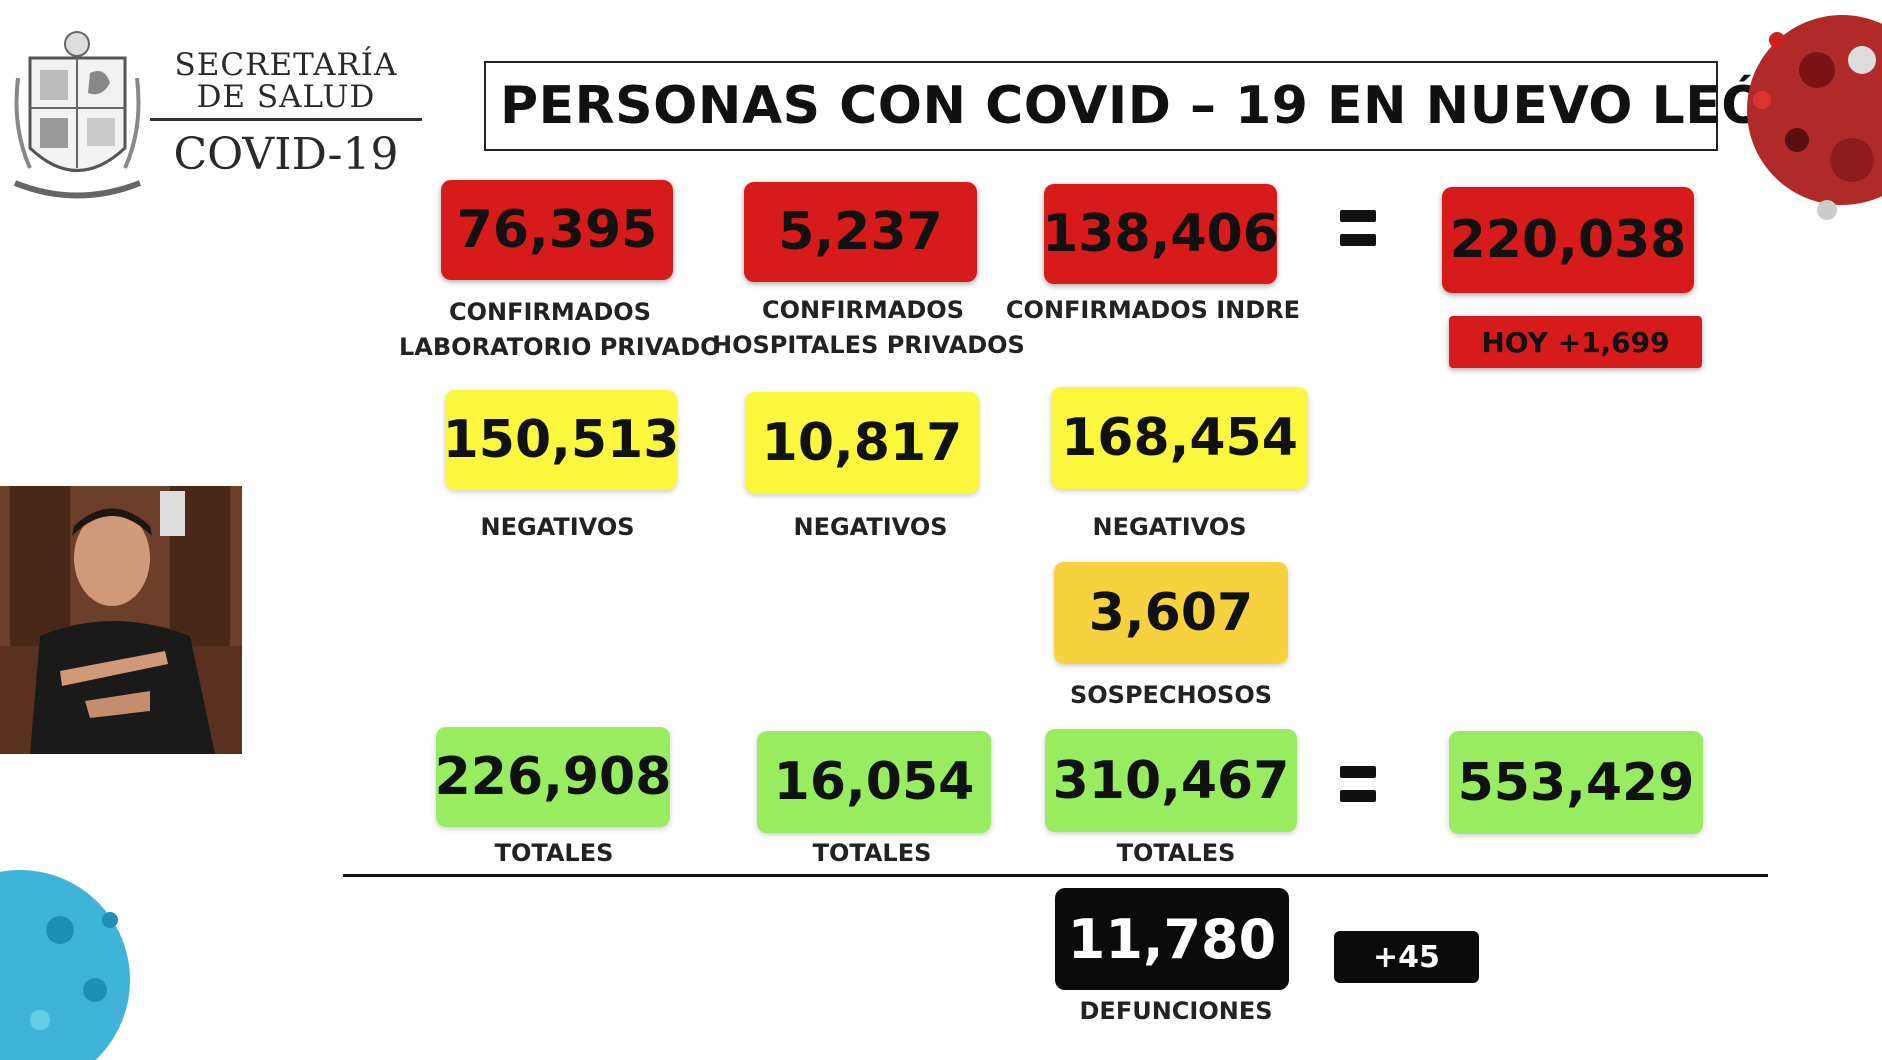 The image size is (1882, 1060). Describe the element at coordinates (1179, 438) in the screenshot. I see `negative-indre-value: 168,454` at that location.